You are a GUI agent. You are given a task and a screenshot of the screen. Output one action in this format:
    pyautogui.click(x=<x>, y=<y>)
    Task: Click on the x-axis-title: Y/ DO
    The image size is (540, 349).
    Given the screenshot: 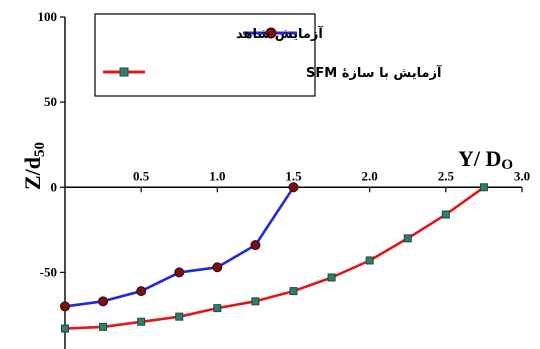 What is the action you would take?
    pyautogui.click(x=485, y=159)
    